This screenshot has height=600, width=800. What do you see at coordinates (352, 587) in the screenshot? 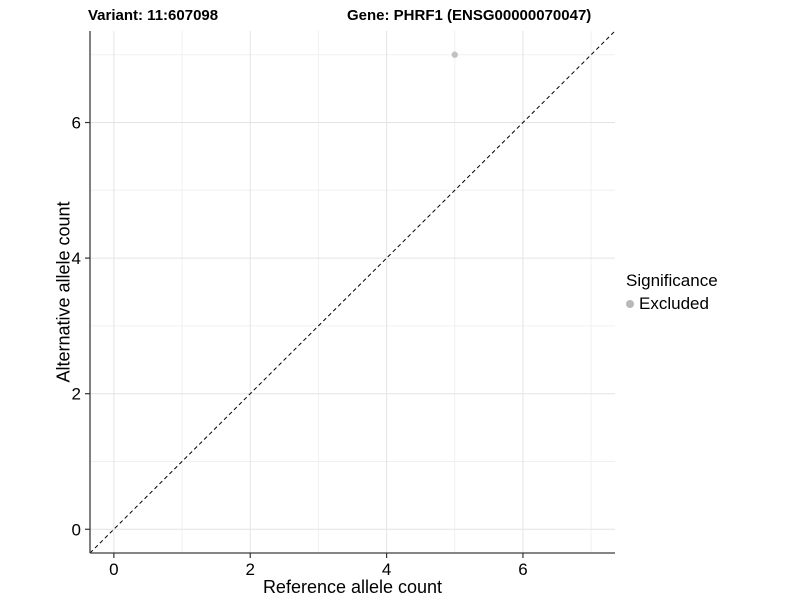
I see `x-axis-title: Reference allele count` at bounding box center [352, 587].